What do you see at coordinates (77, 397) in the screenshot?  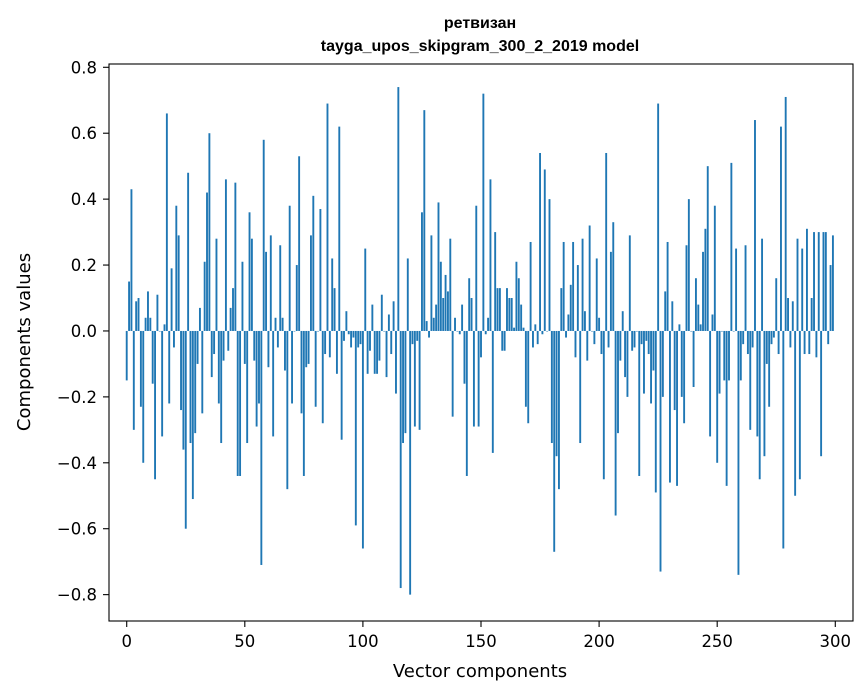 I see `y-tick-label: −0.2` at bounding box center [77, 397].